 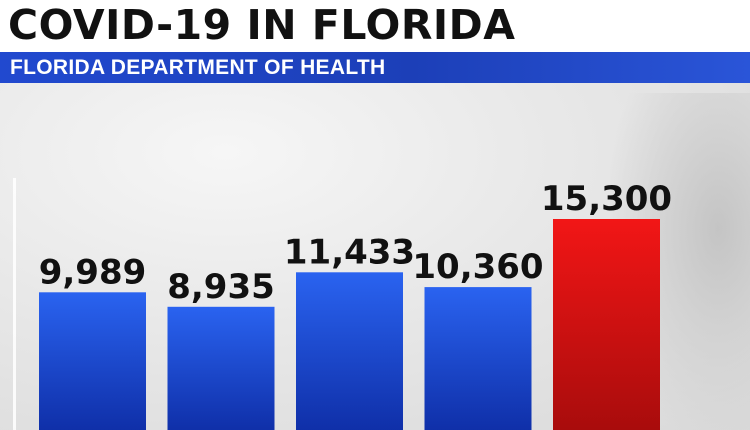 I want to click on bar-value-label-1: 9,989, so click(x=93, y=272).